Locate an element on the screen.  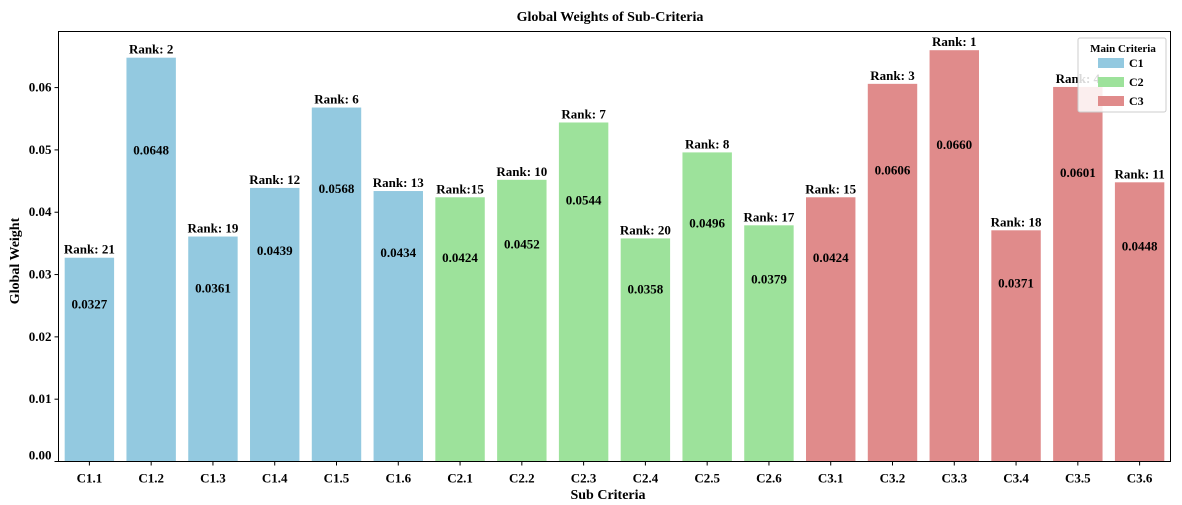
value-label-c2-6: 0.0379 is located at coordinates (769, 279).